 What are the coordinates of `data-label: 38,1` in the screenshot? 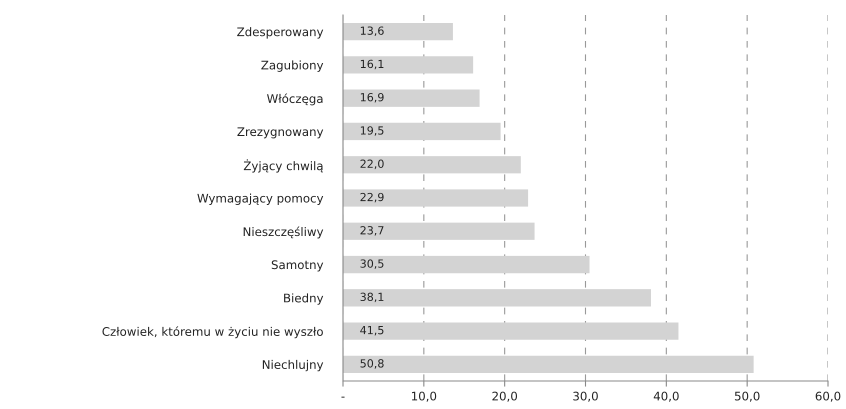 It's located at (372, 297).